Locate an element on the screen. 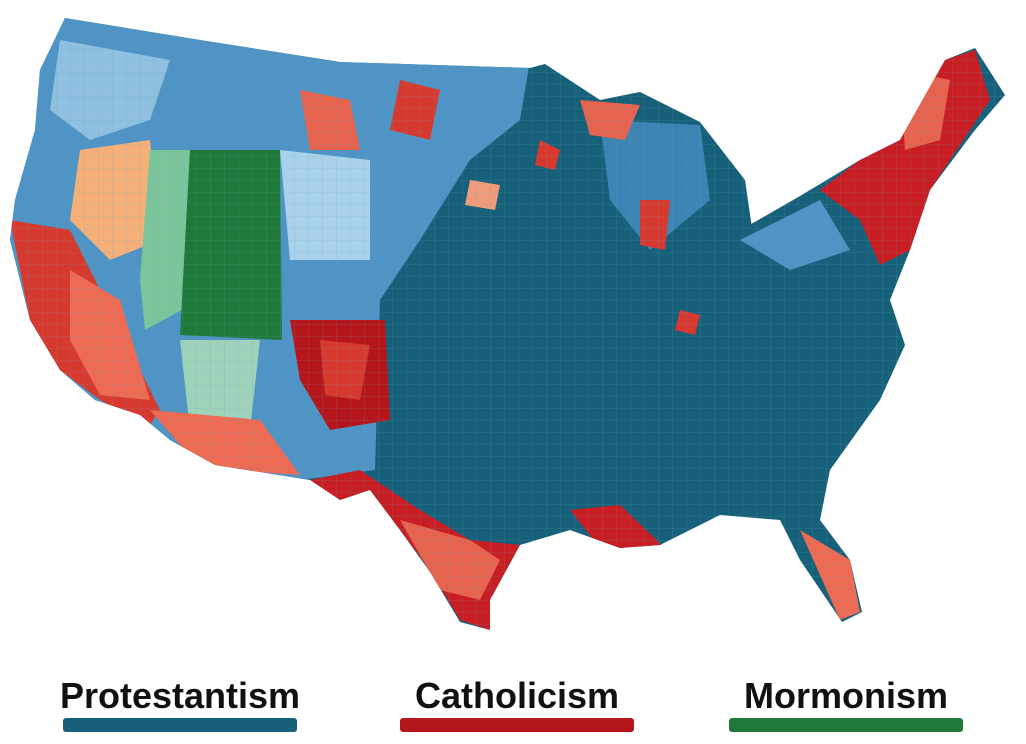 The width and height of the screenshot is (1026, 744). legend-item: Catholicism is located at coordinates (517, 703).